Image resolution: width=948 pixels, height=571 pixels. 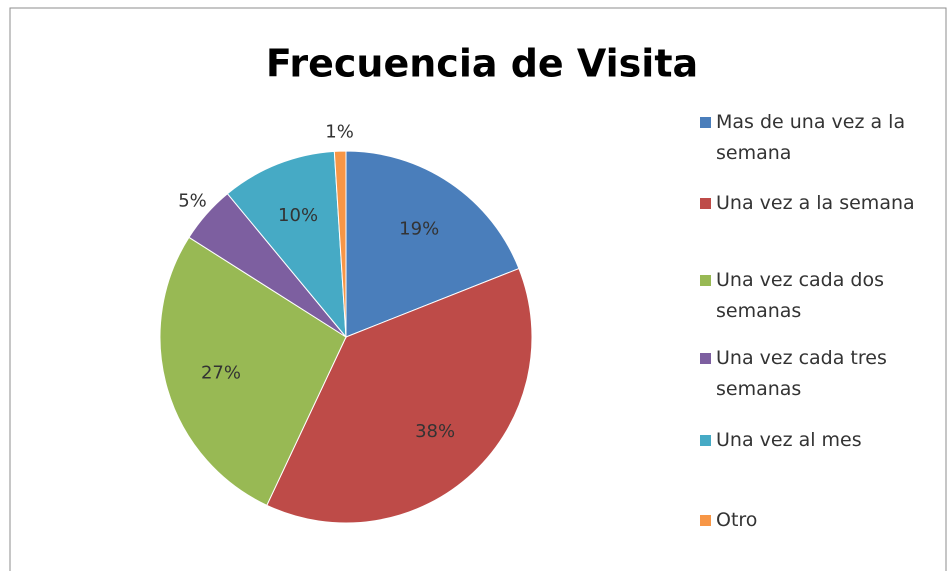 I want to click on legend-entry: Una vez cada dos semanas, so click(x=820, y=296).